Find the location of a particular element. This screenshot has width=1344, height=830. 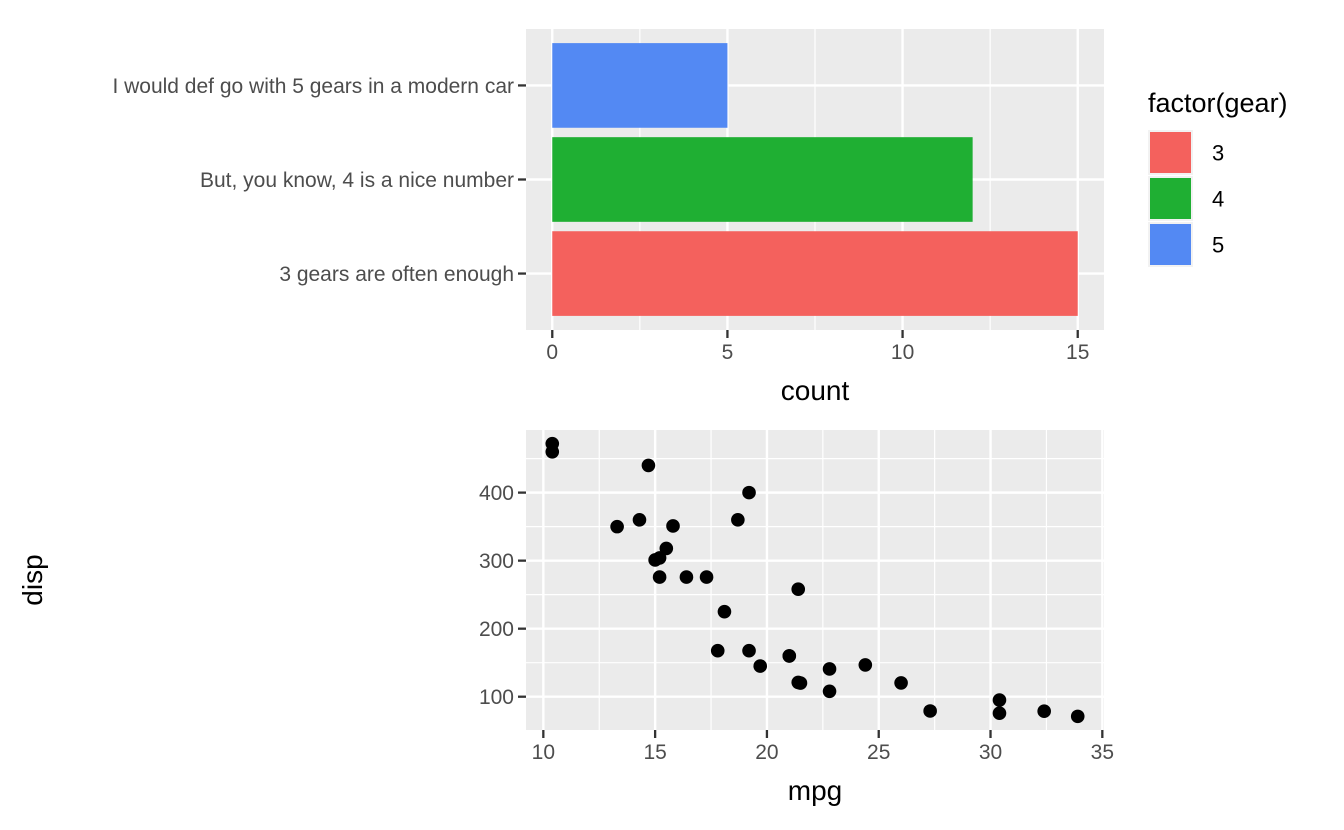

x-tick-label: 35 is located at coordinates (1102, 752).